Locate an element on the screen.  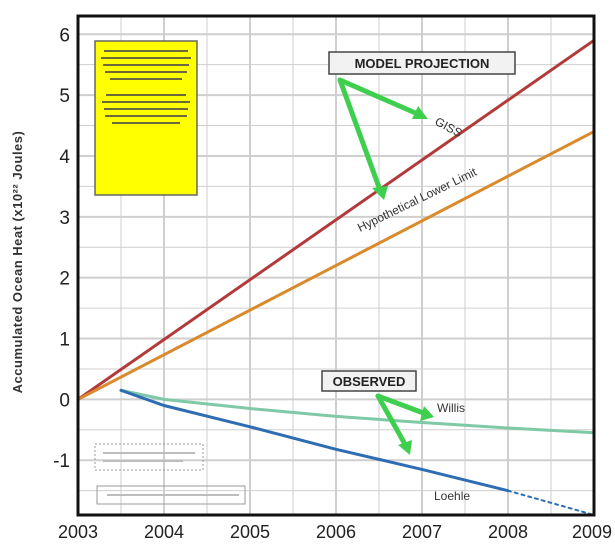
x-tick-label: 2008 is located at coordinates (508, 532).